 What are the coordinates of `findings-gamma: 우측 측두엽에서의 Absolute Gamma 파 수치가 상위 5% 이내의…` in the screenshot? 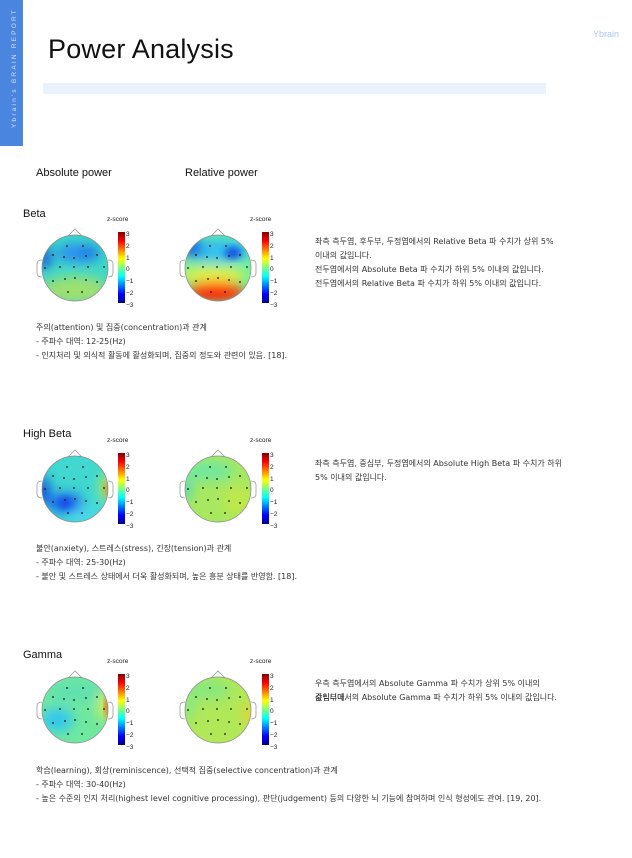 It's located at (460, 691).